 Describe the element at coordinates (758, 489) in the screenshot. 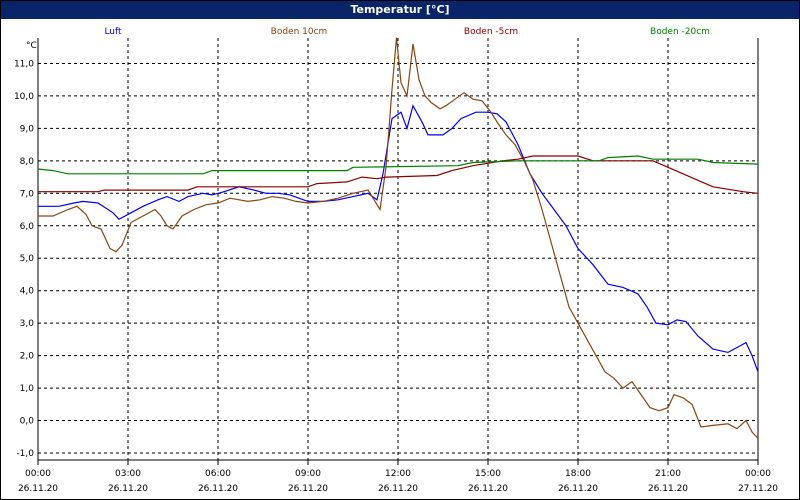

I see `x-tick-date: 27.11.20` at that location.